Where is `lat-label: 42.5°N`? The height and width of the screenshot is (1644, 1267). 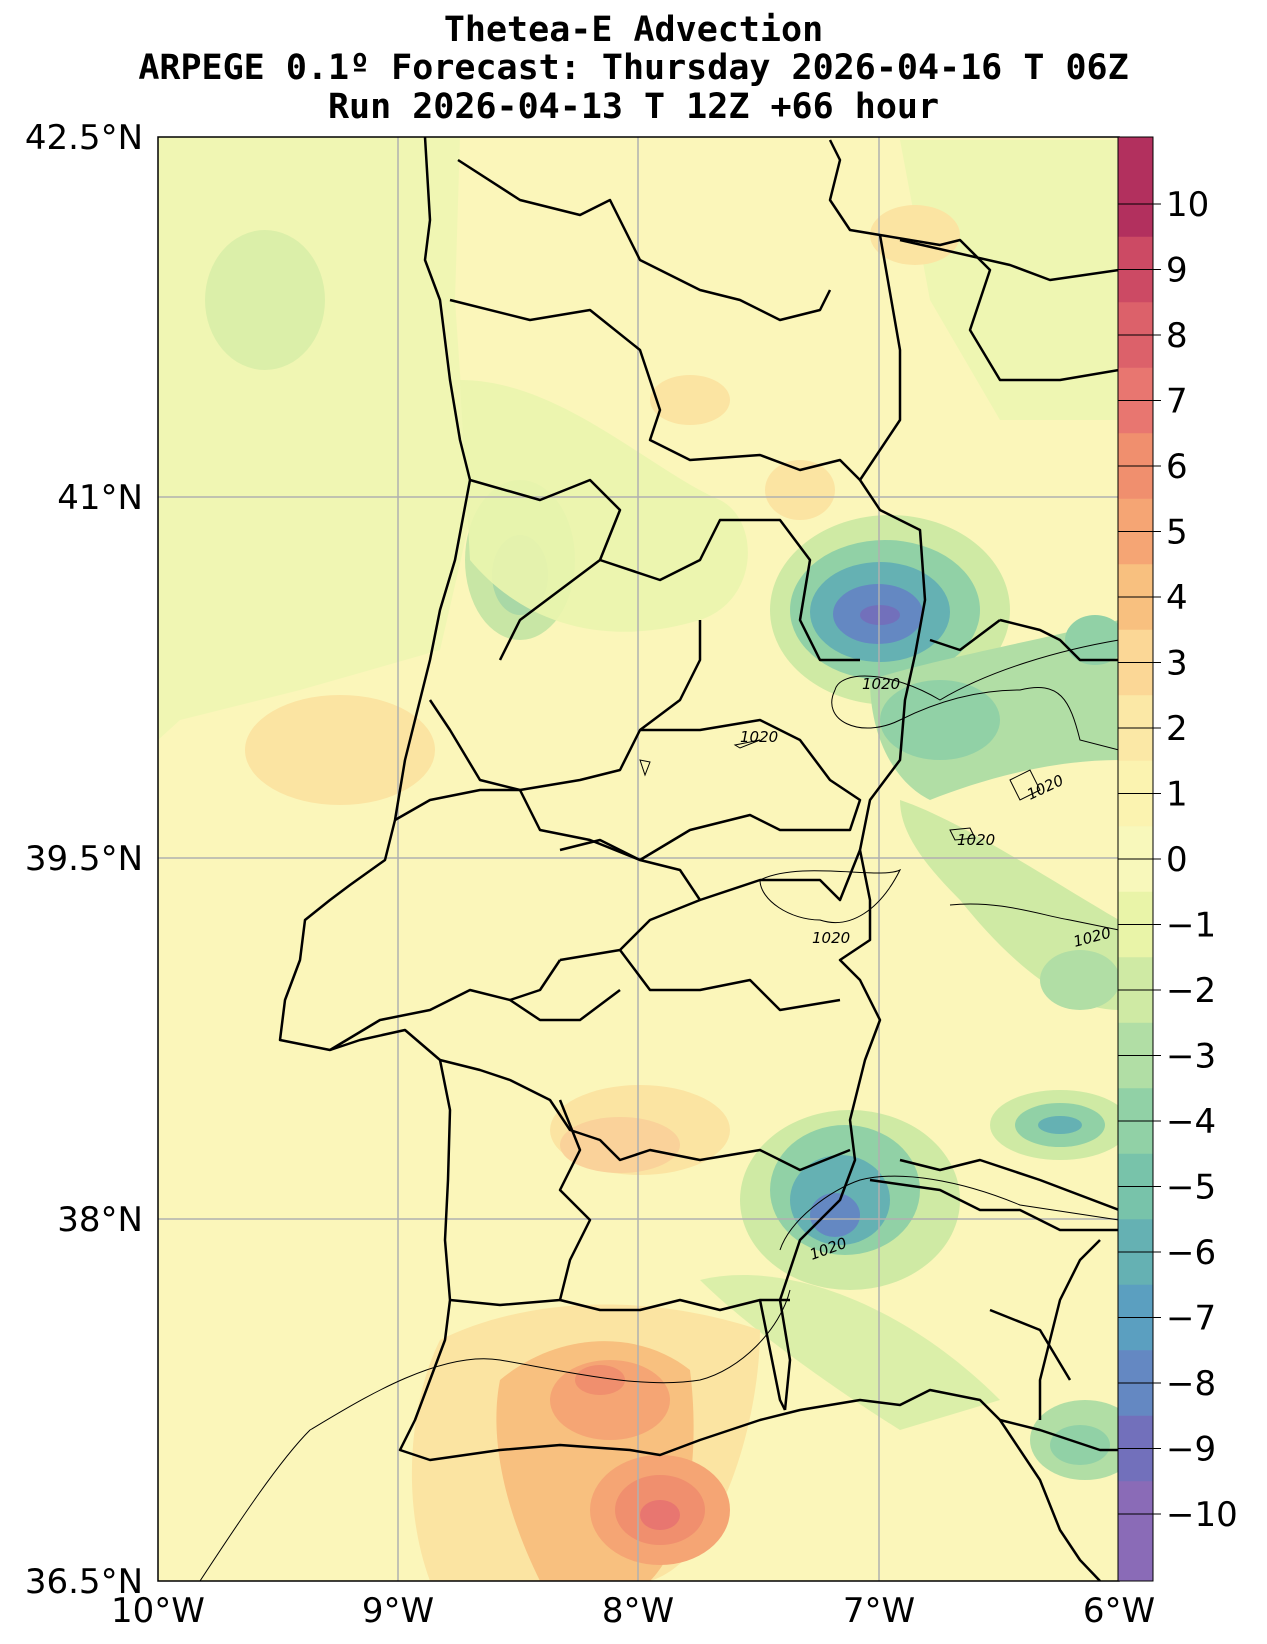 lat-label: 42.5°N is located at coordinates (84, 138).